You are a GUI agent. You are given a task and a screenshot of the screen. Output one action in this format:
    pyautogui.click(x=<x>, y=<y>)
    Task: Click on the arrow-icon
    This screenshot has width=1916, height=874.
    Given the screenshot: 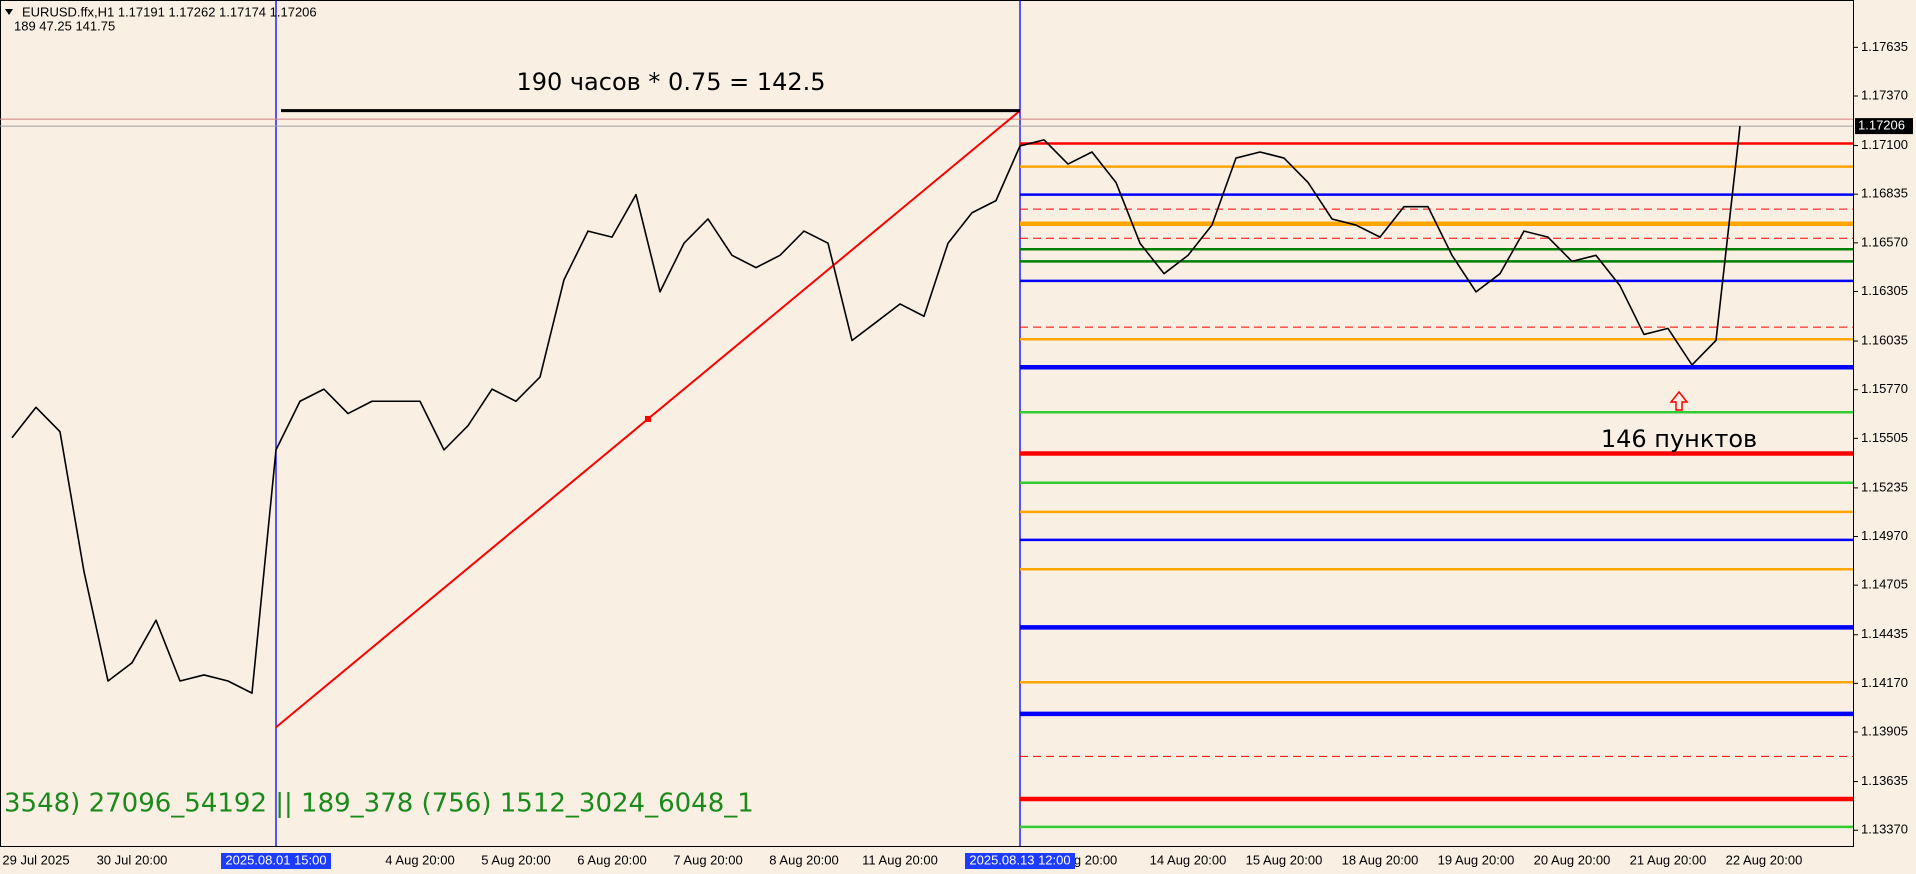 What is the action you would take?
    pyautogui.click(x=1679, y=400)
    